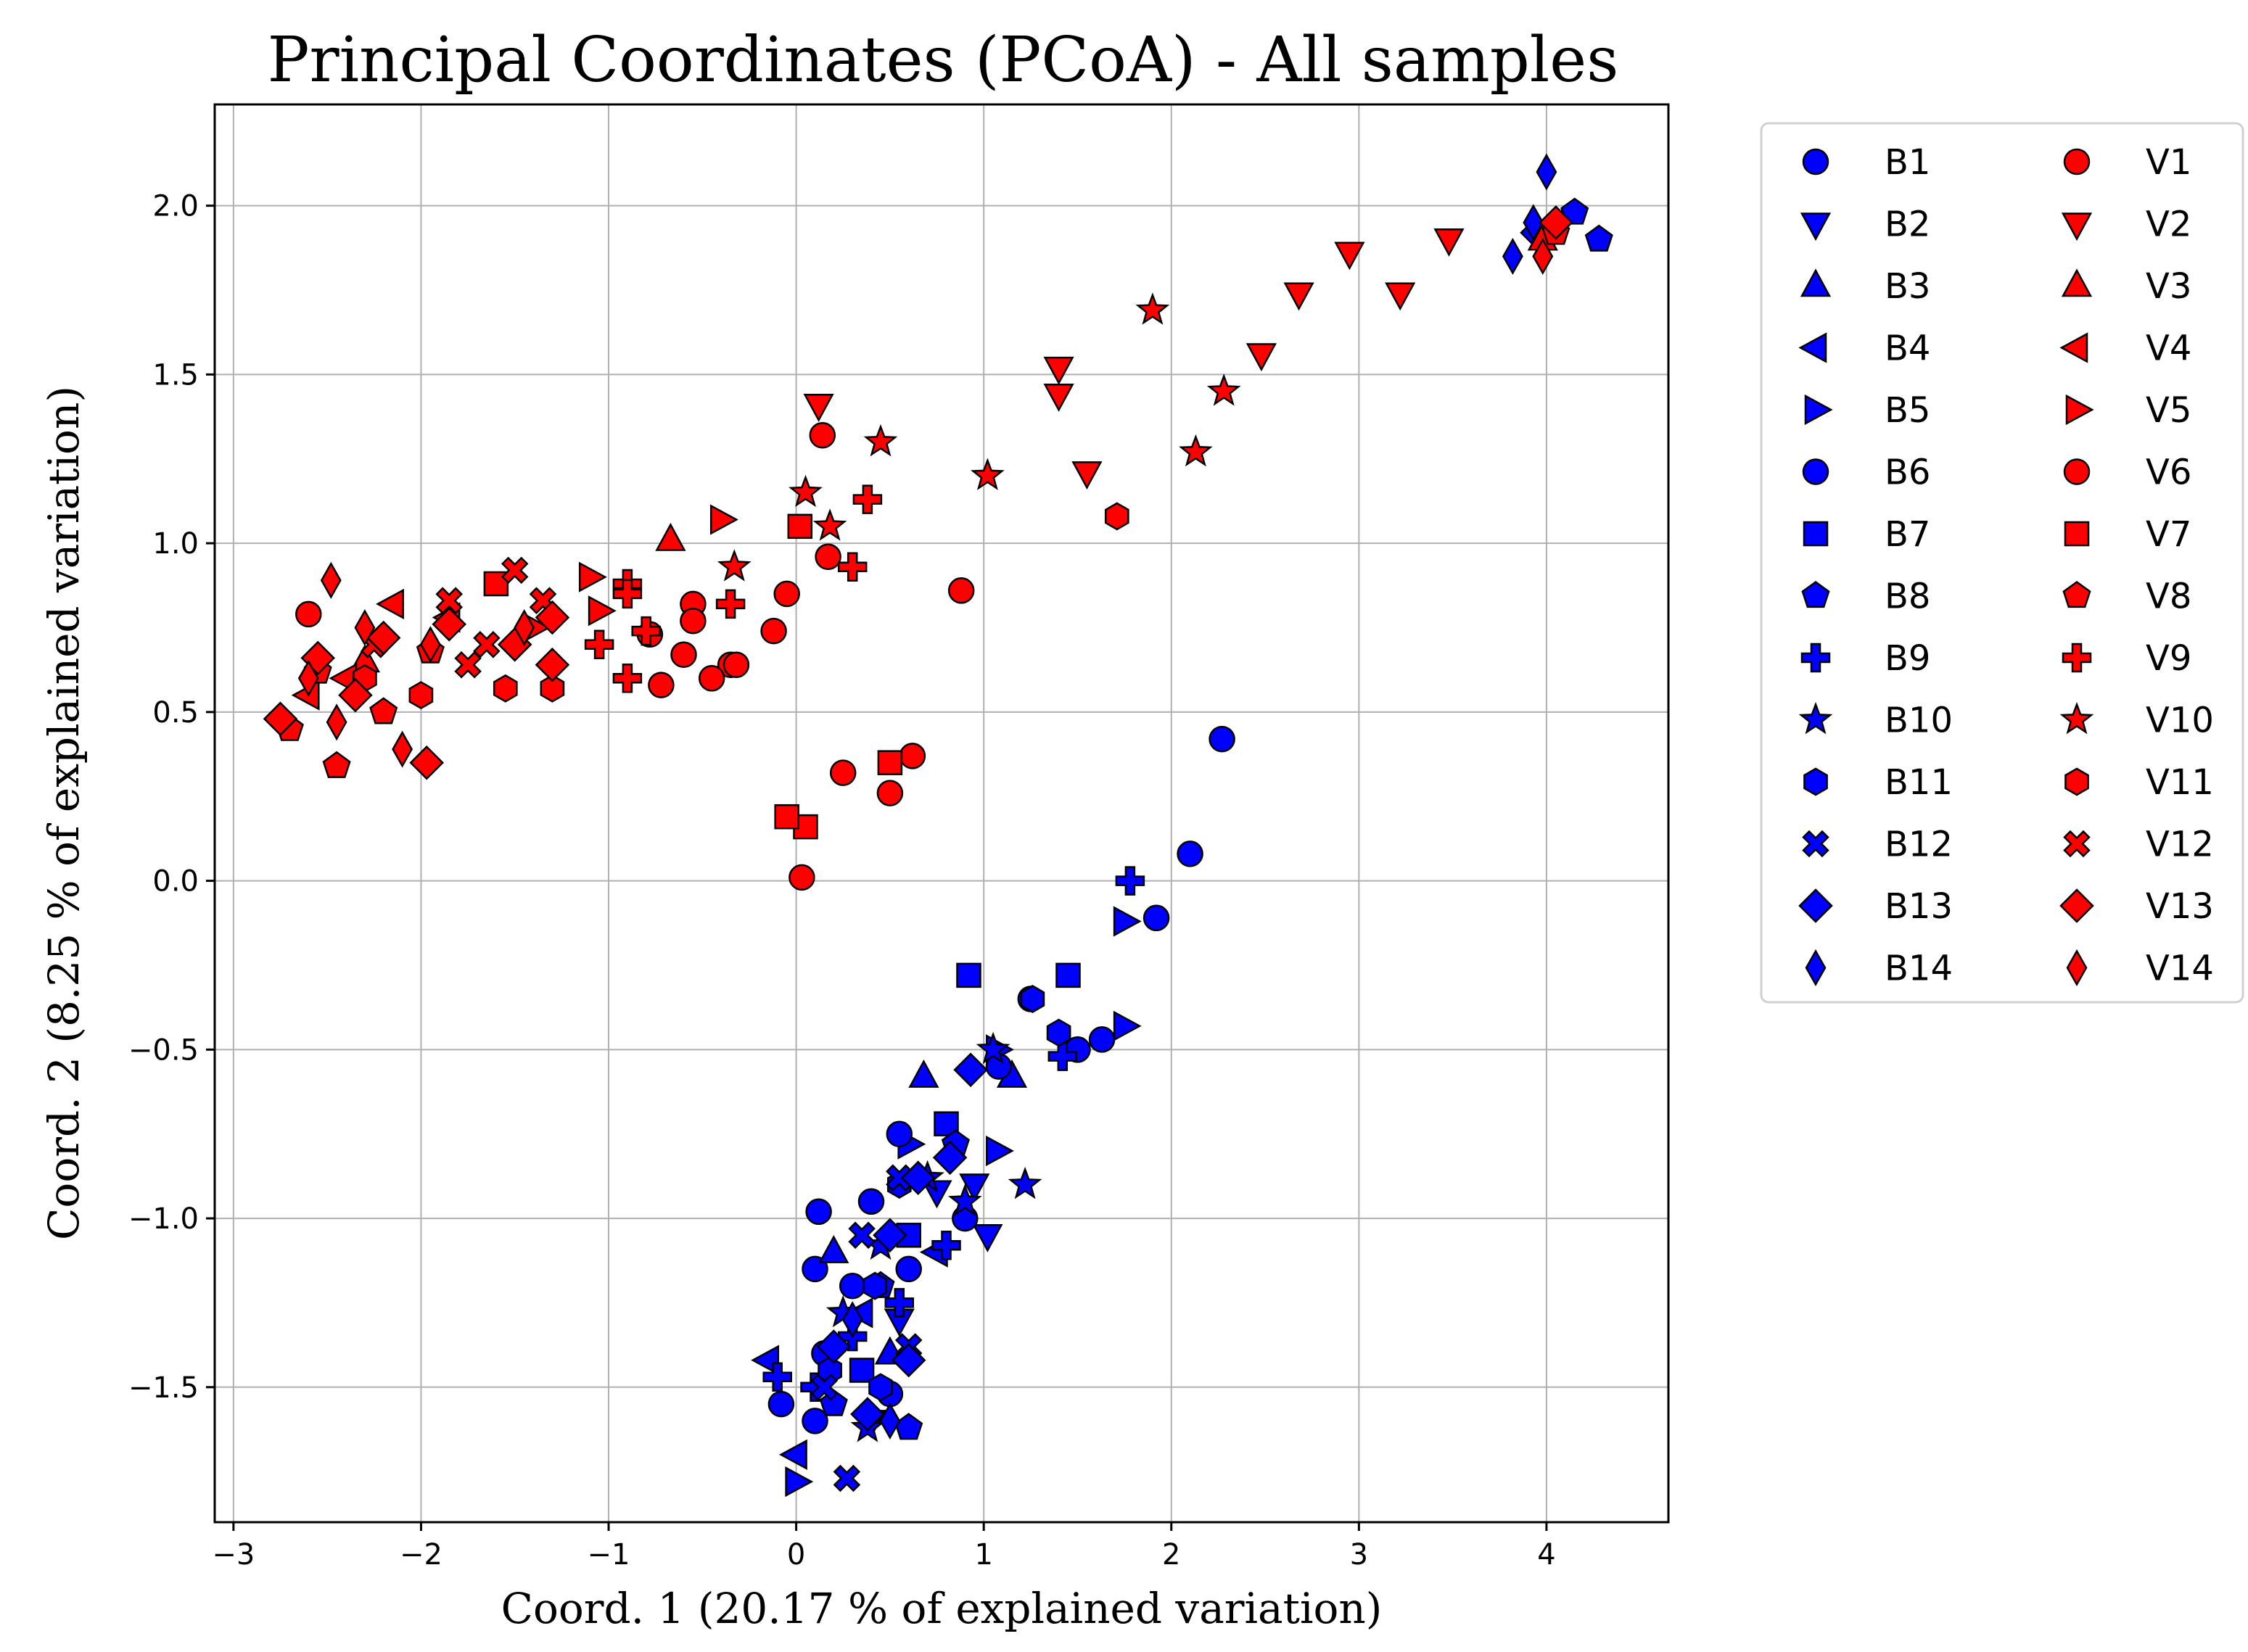  Describe the element at coordinates (2169, 225) in the screenshot. I see `legend-label: V2` at that location.